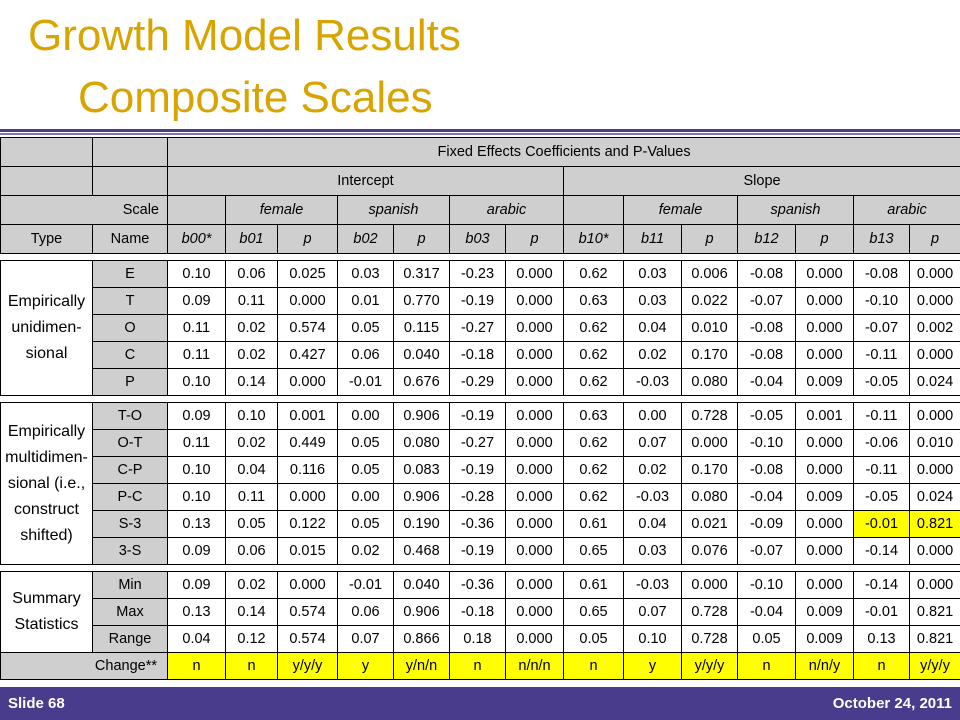  I want to click on row-name: O, so click(130, 328).